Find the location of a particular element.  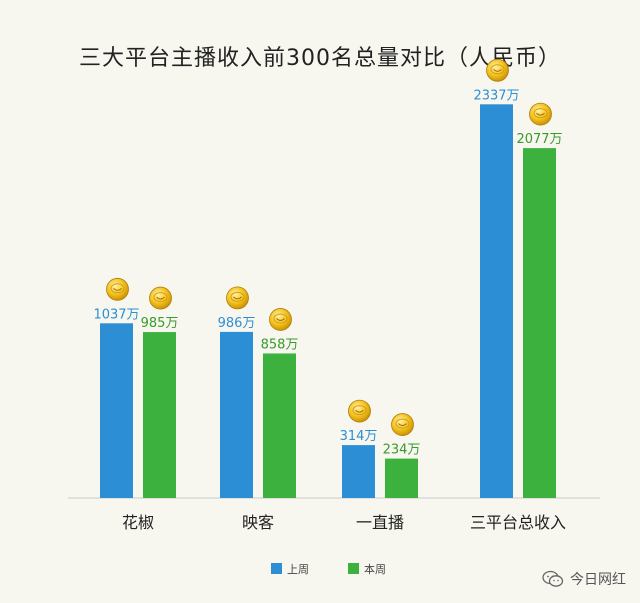

watermark: 今日网红 is located at coordinates (584, 579).